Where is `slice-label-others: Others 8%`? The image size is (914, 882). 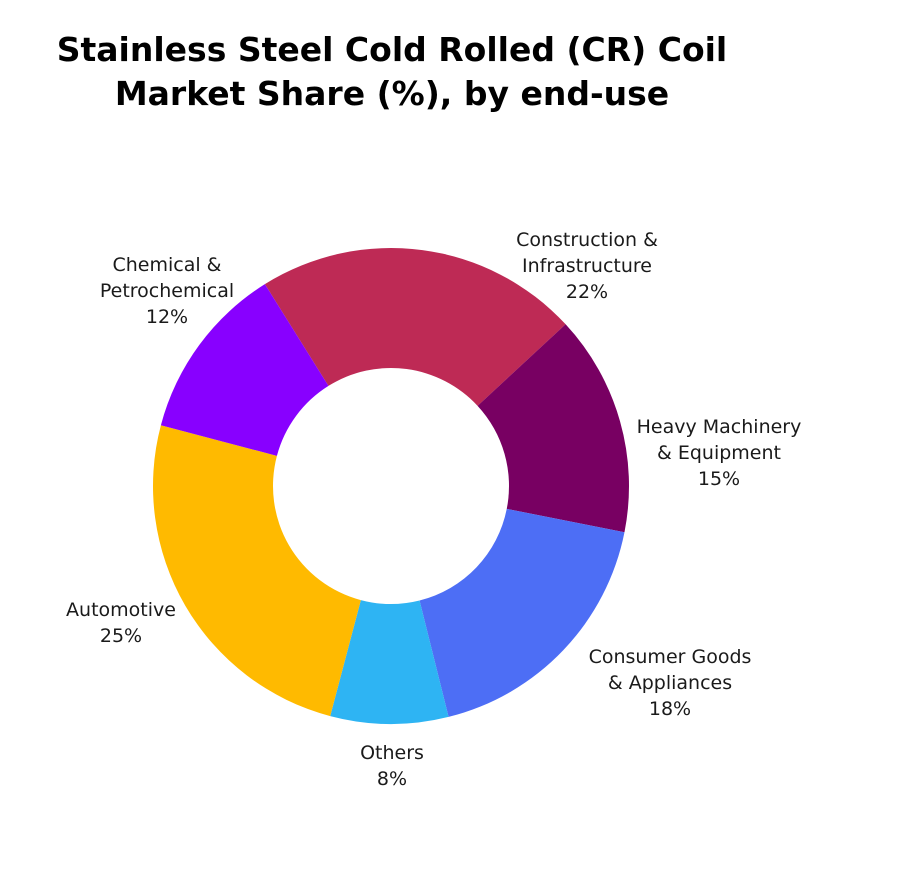 slice-label-others: Others 8% is located at coordinates (392, 766).